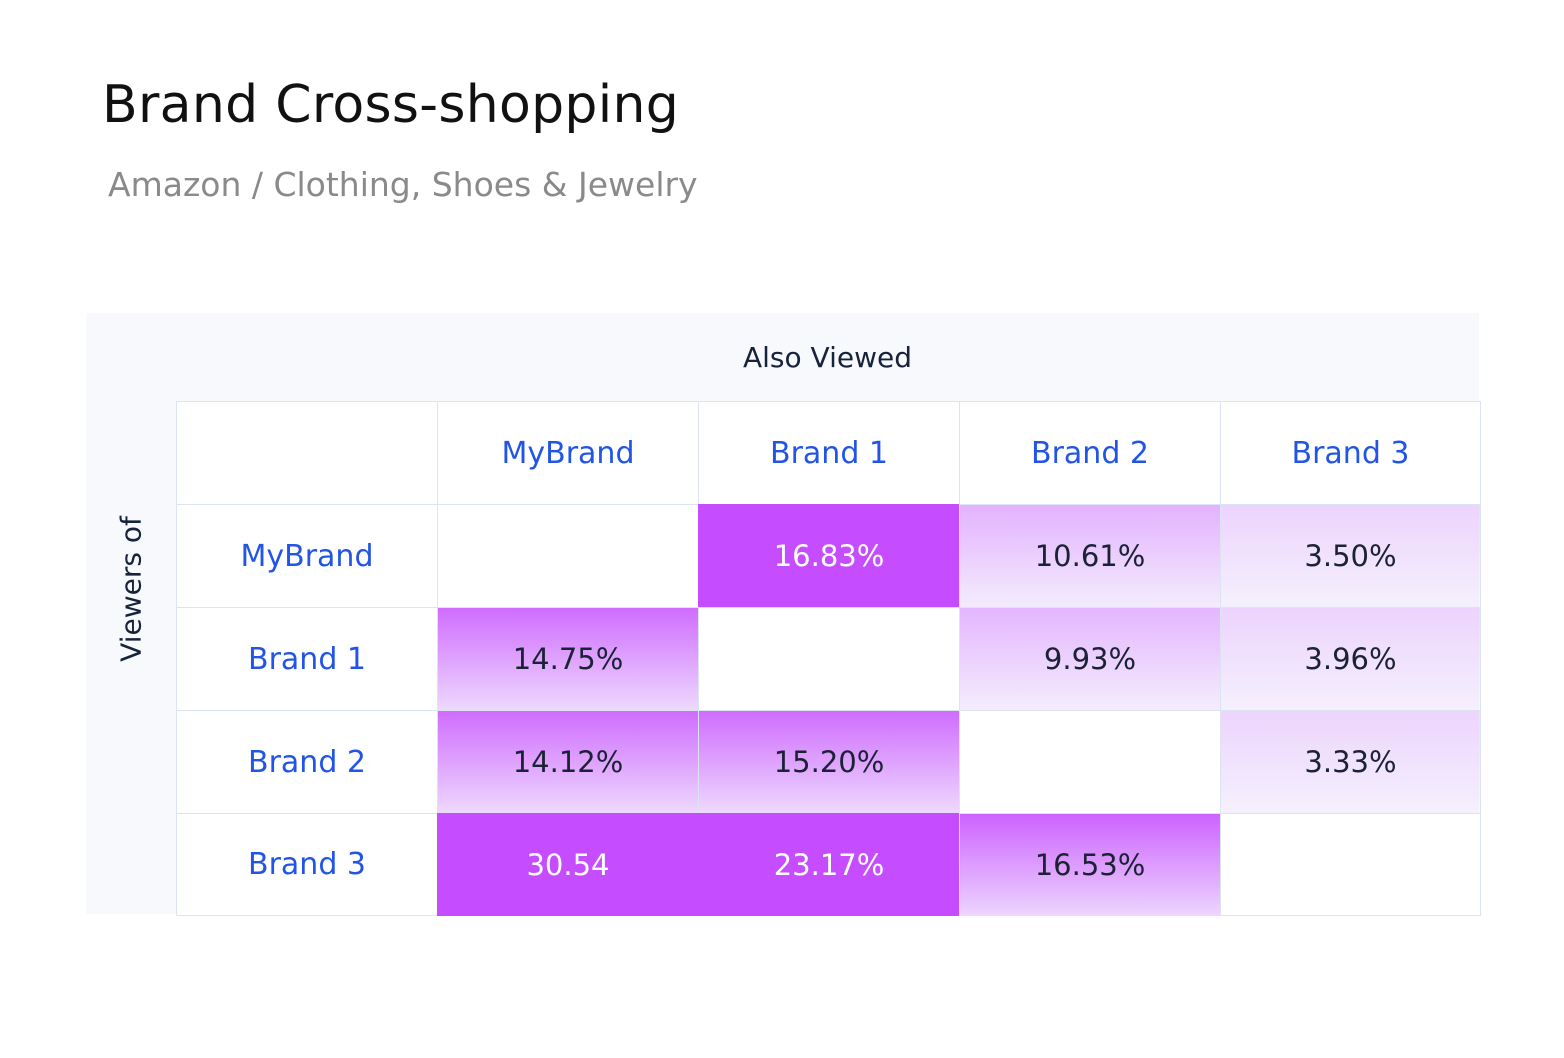 Image resolution: width=1564 pixels, height=1058 pixels. What do you see at coordinates (1090, 659) in the screenshot?
I see `heatmap-cell: 9.93%` at bounding box center [1090, 659].